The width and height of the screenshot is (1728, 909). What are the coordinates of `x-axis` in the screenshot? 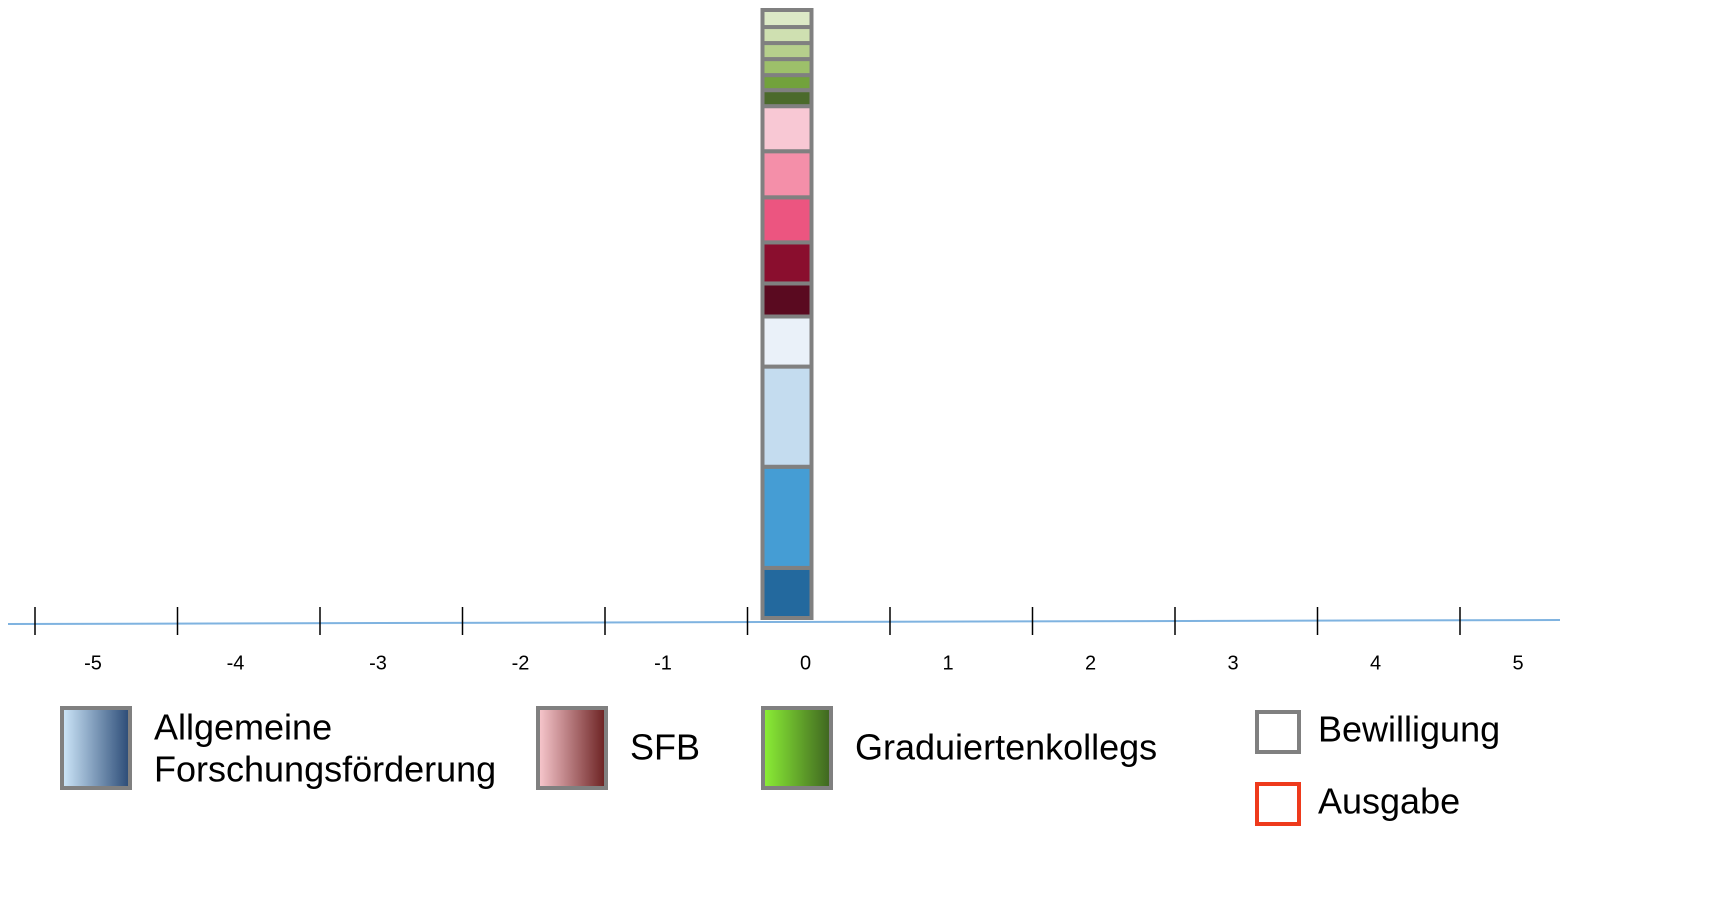 It's located at (784, 622).